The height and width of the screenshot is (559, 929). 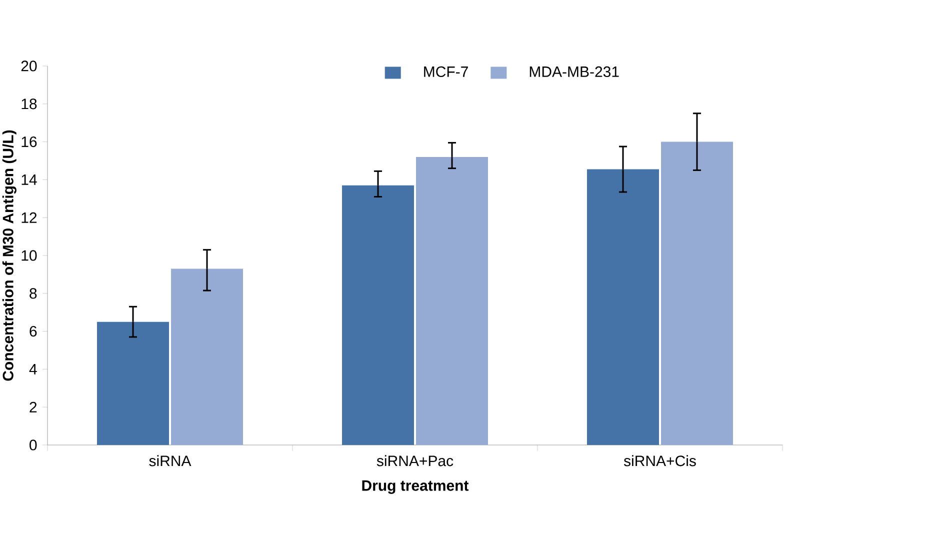 I want to click on y-tick-label: 2, so click(x=33, y=407).